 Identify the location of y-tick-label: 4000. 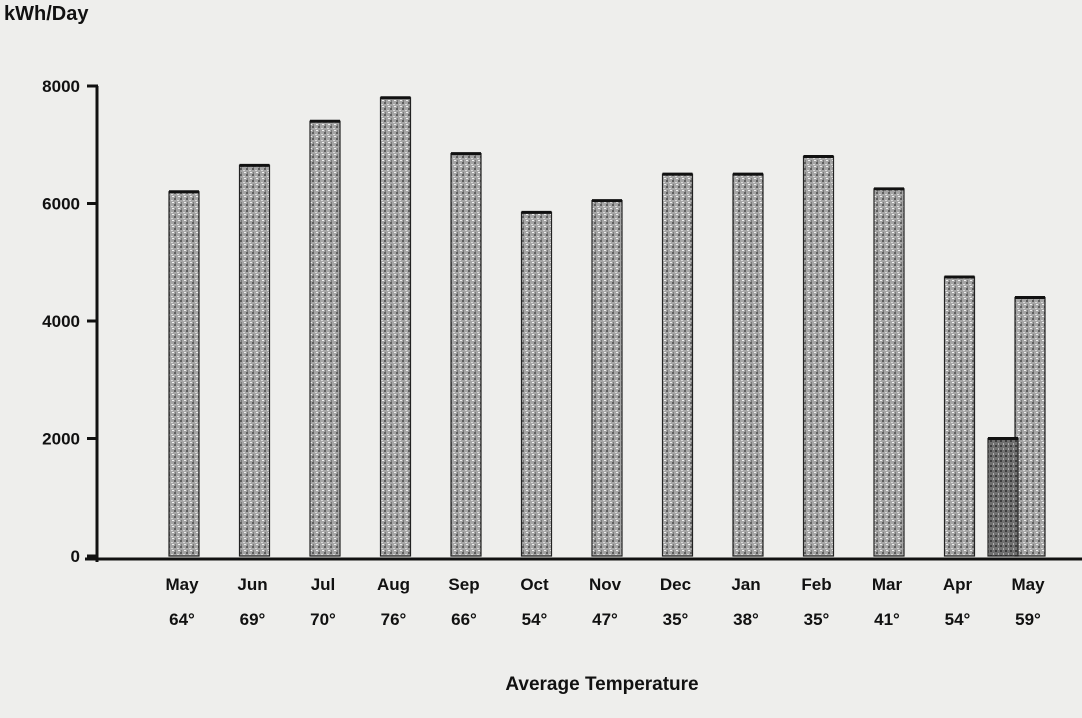
(61, 321).